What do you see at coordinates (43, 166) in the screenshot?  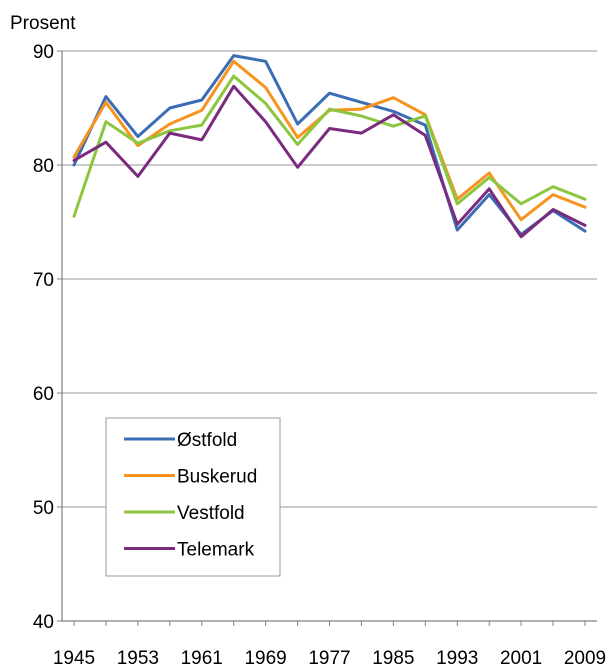 I see `y-tick-label: 80` at bounding box center [43, 166].